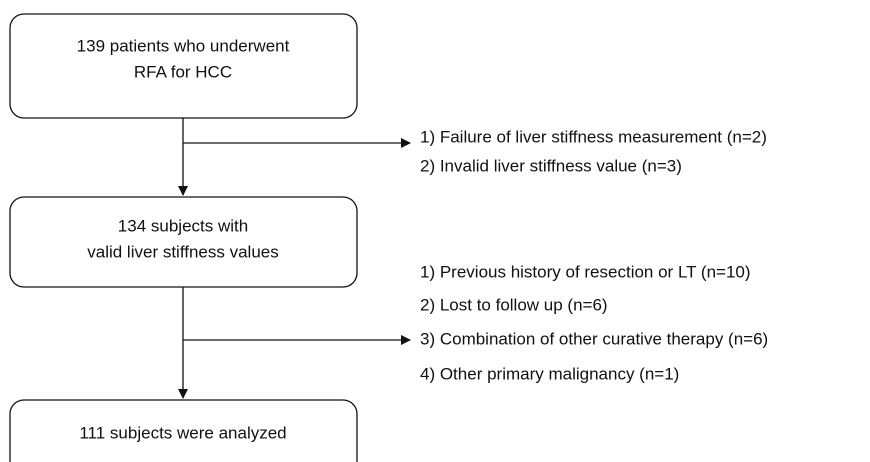 This screenshot has height=462, width=870. Describe the element at coordinates (183, 45) in the screenshot. I see `node-text: 139 patients who underwent` at that location.